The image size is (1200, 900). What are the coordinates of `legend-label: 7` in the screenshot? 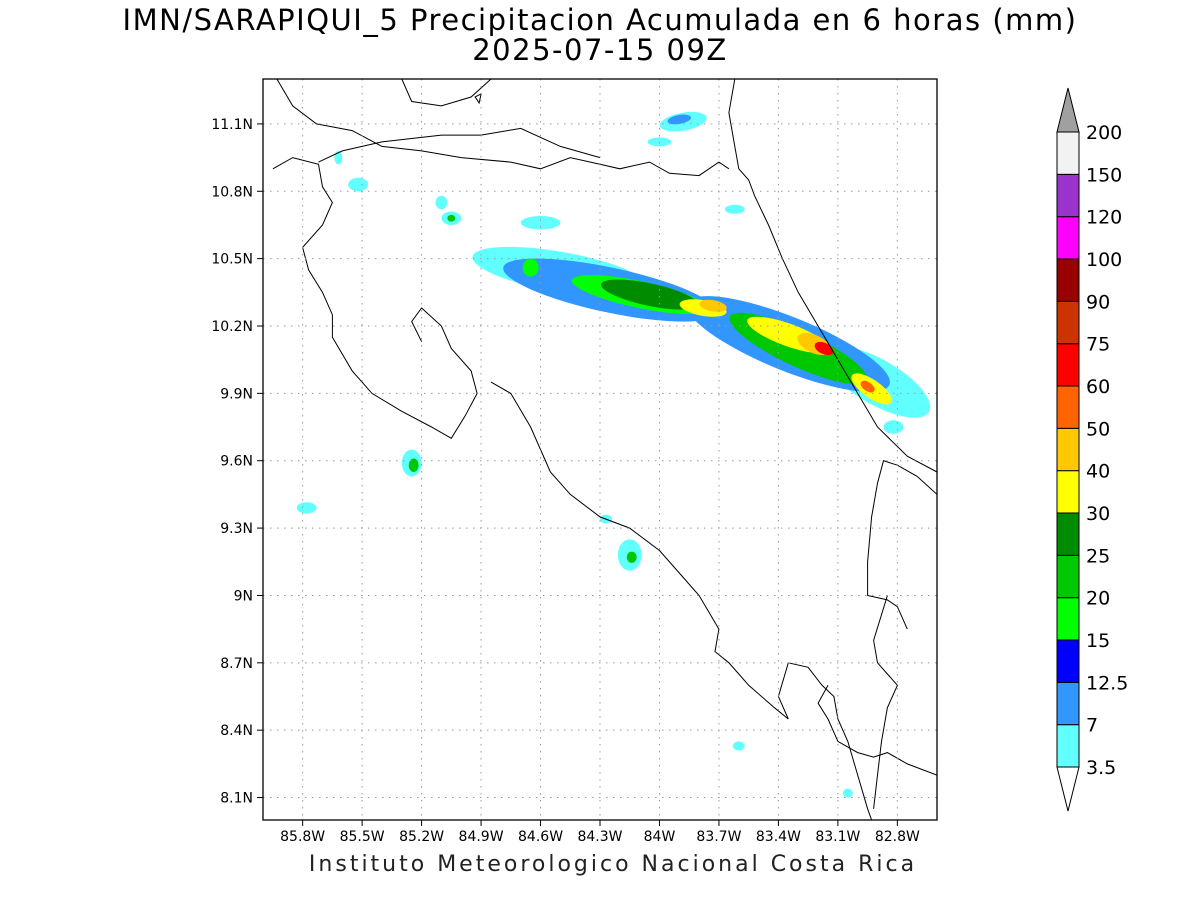 It's located at (1092, 726).